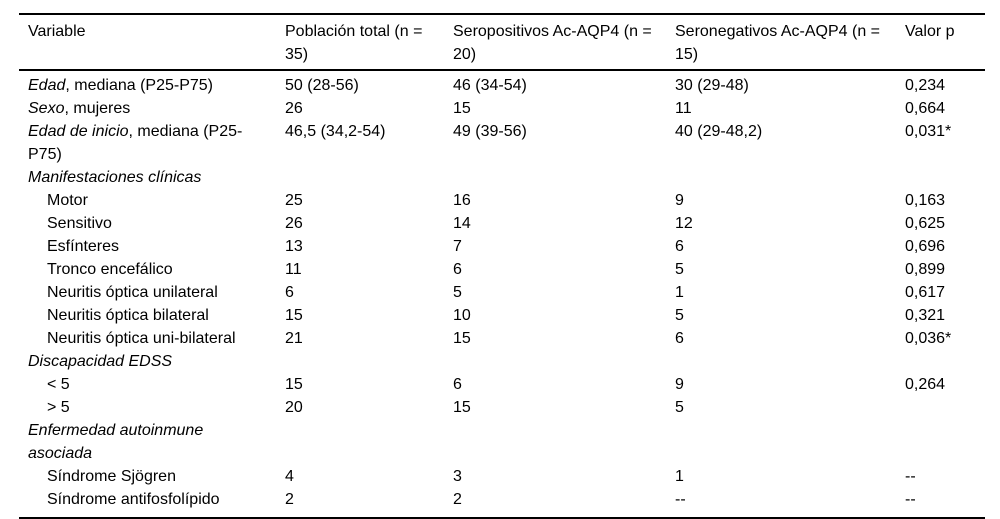 This screenshot has width=1000, height=519. What do you see at coordinates (502, 108) in the screenshot?
I see `table-row: Sexo, mujeres 26 15 11 0,664` at bounding box center [502, 108].